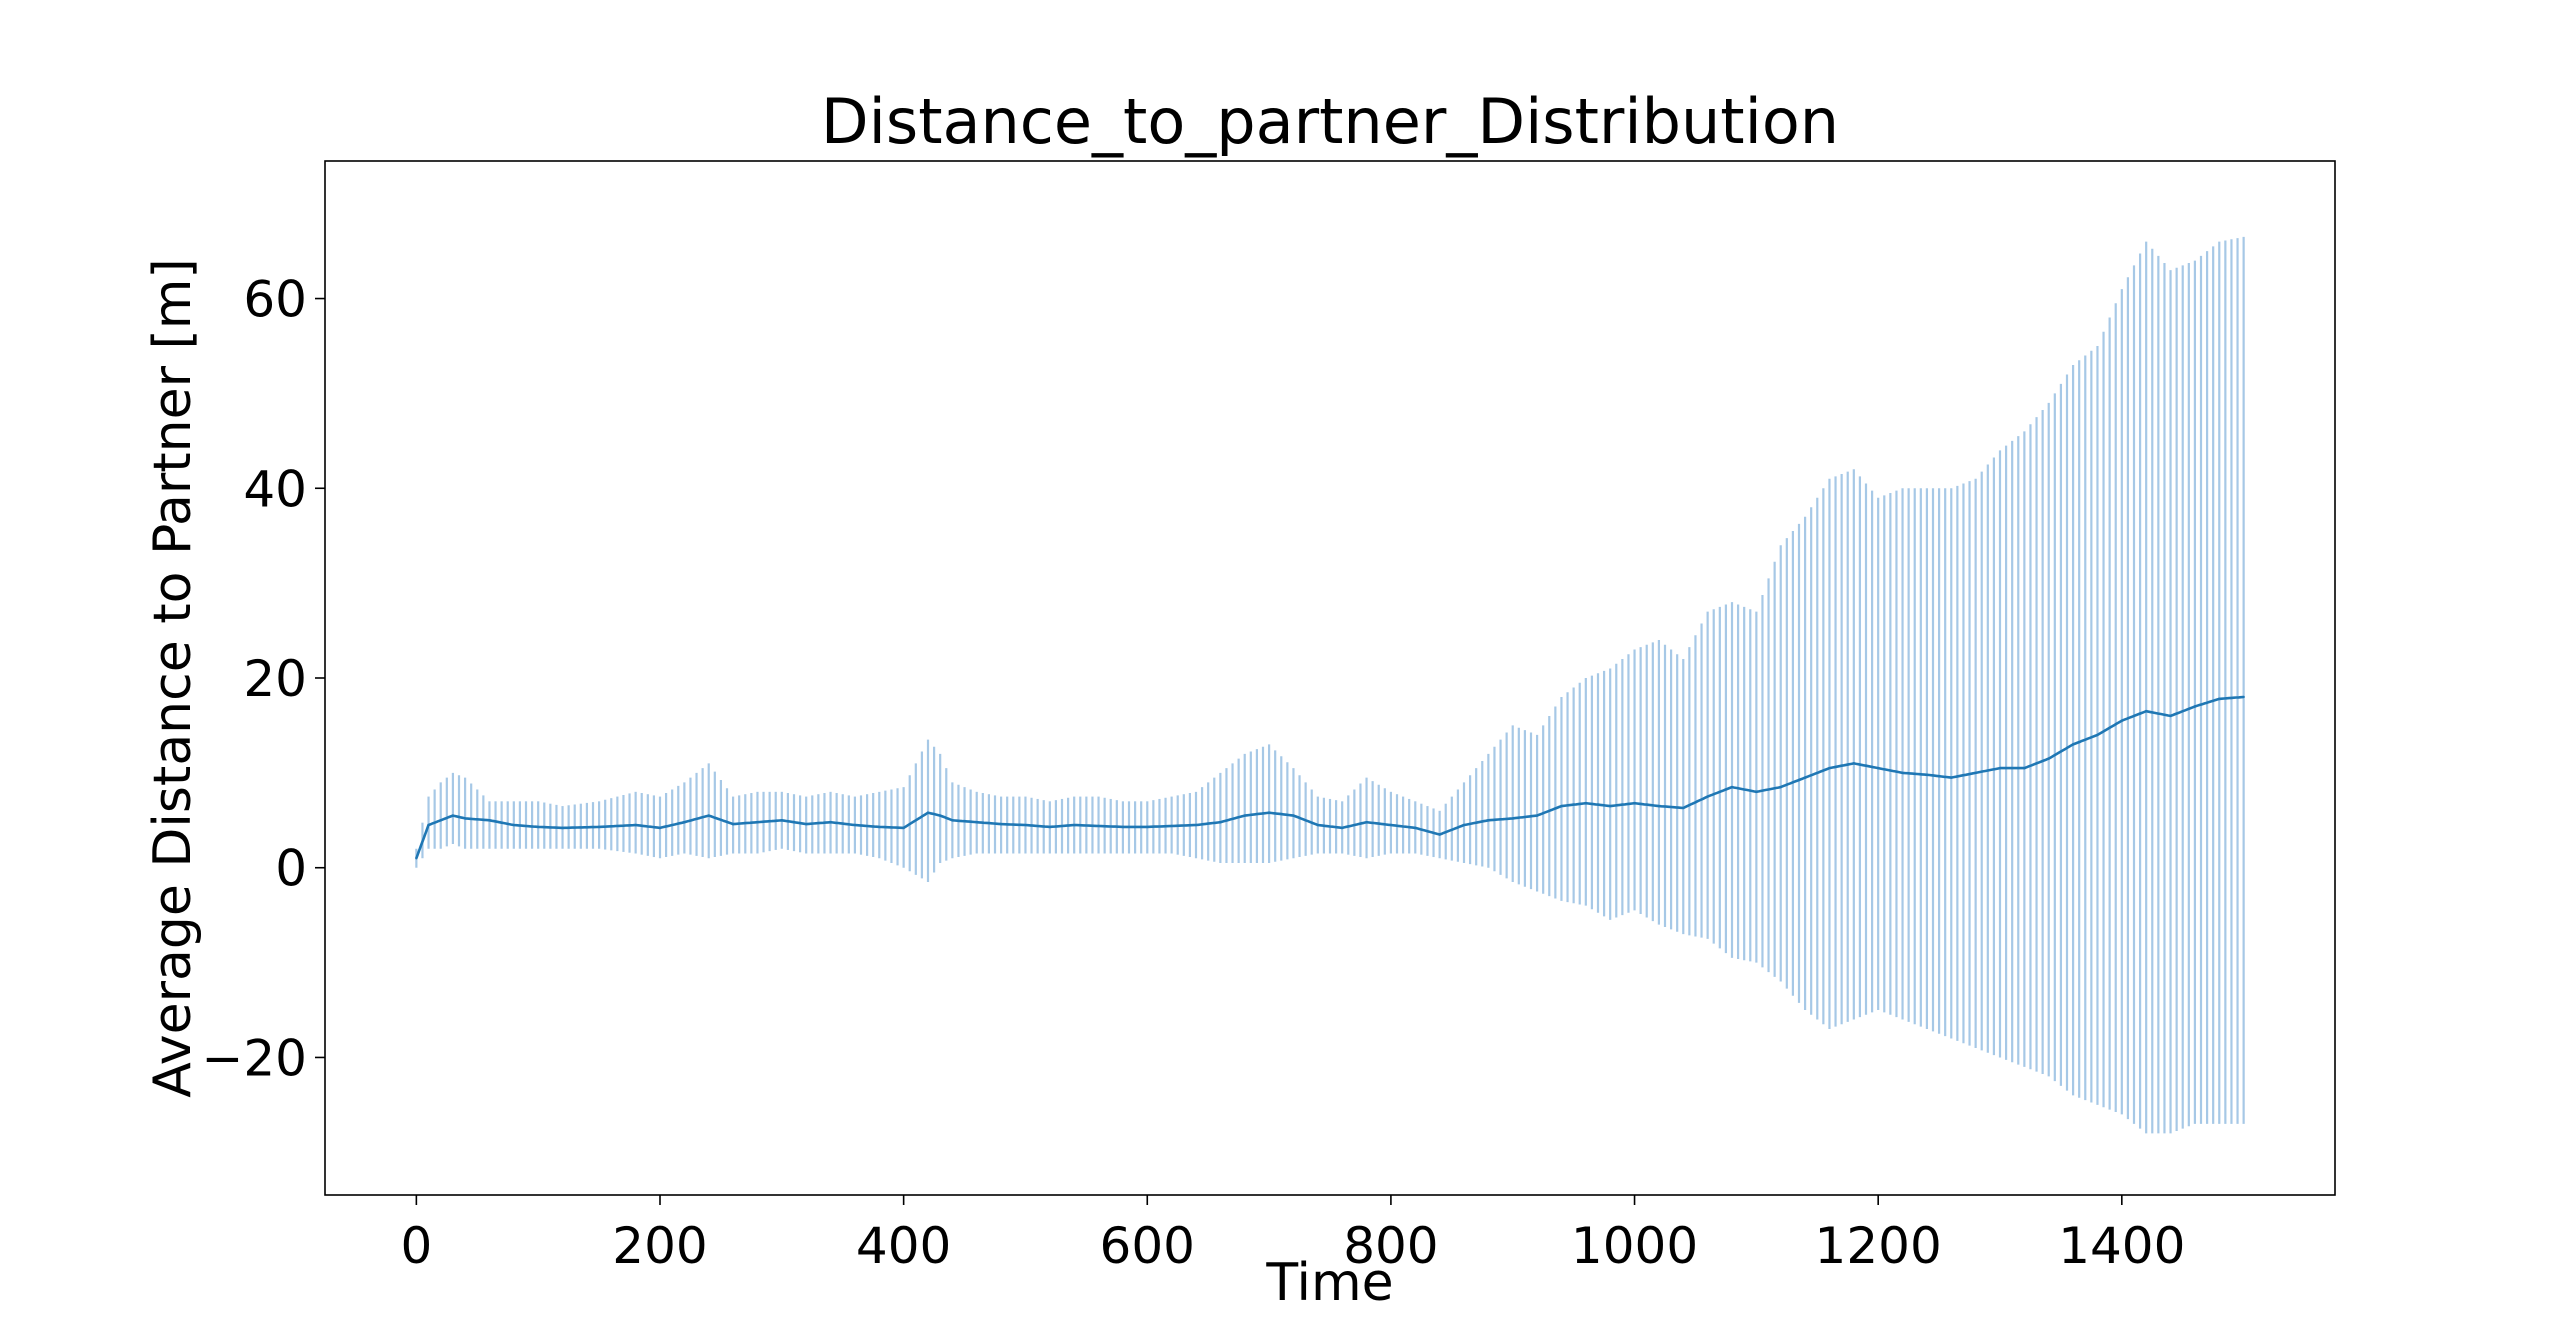  I want to click on y-tick-label: −20, so click(254, 1058).